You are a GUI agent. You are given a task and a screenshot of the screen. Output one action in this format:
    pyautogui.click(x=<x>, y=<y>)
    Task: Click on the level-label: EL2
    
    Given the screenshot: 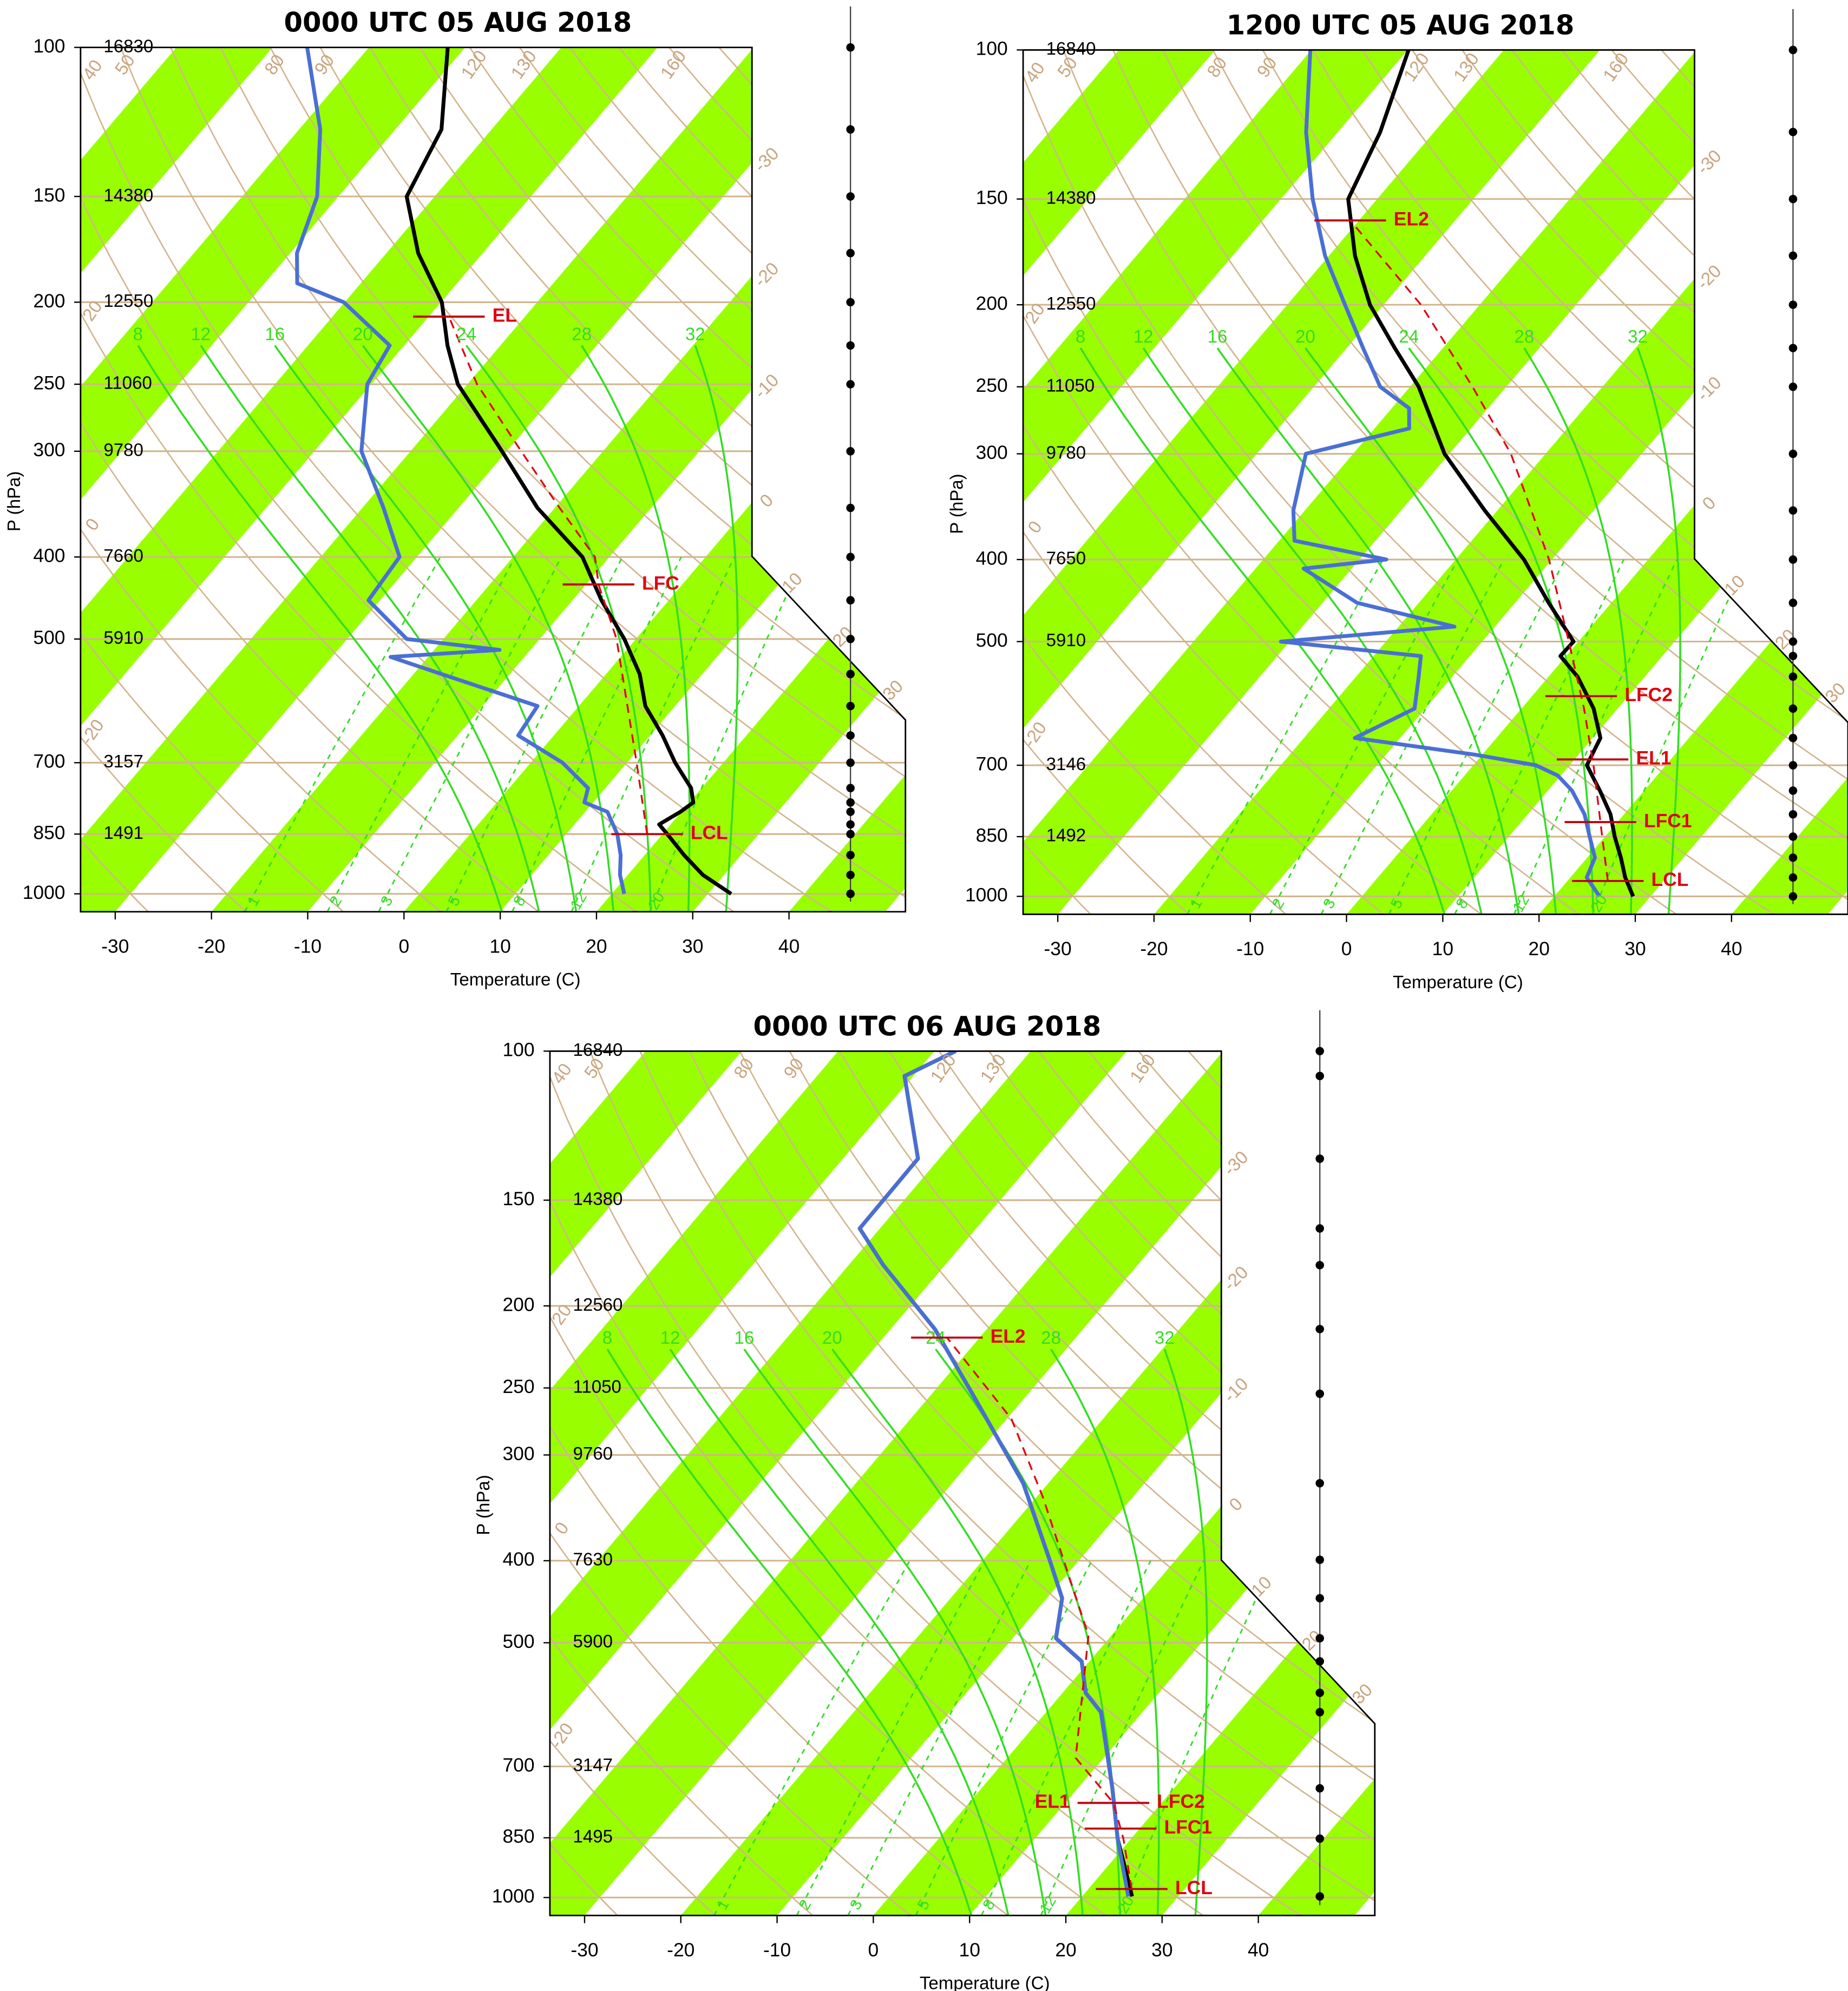 What is the action you would take?
    pyautogui.click(x=1411, y=219)
    